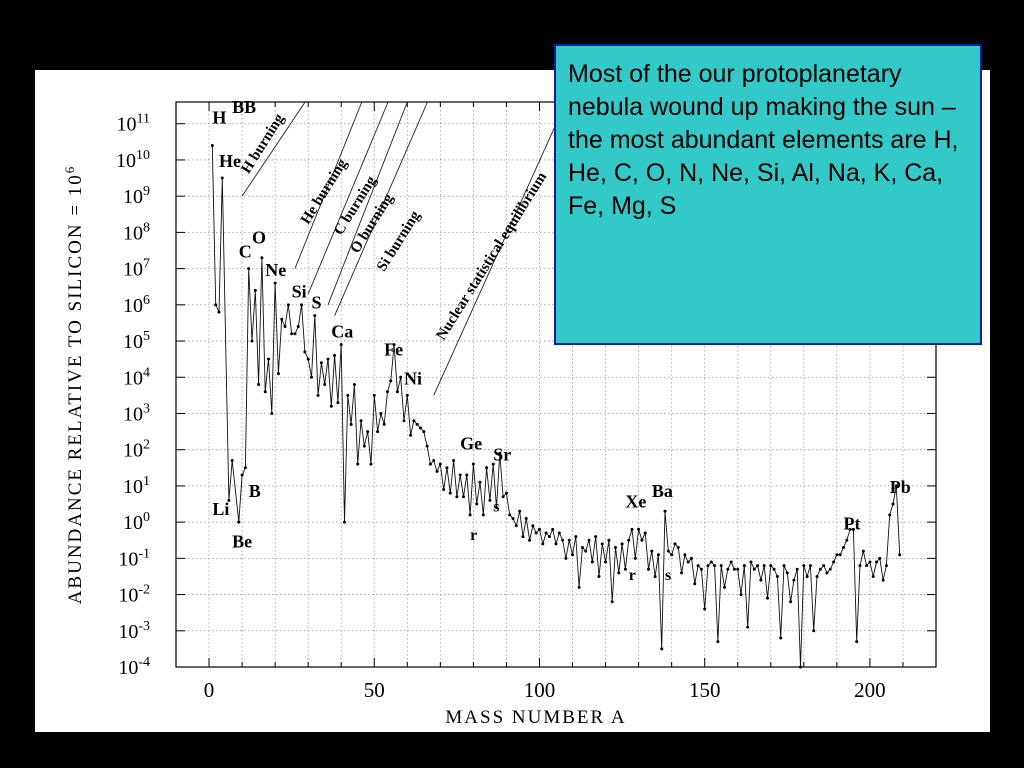 This screenshot has width=1024, height=768. Describe the element at coordinates (209, 690) in the screenshot. I see `x-tick-label: 0` at that location.